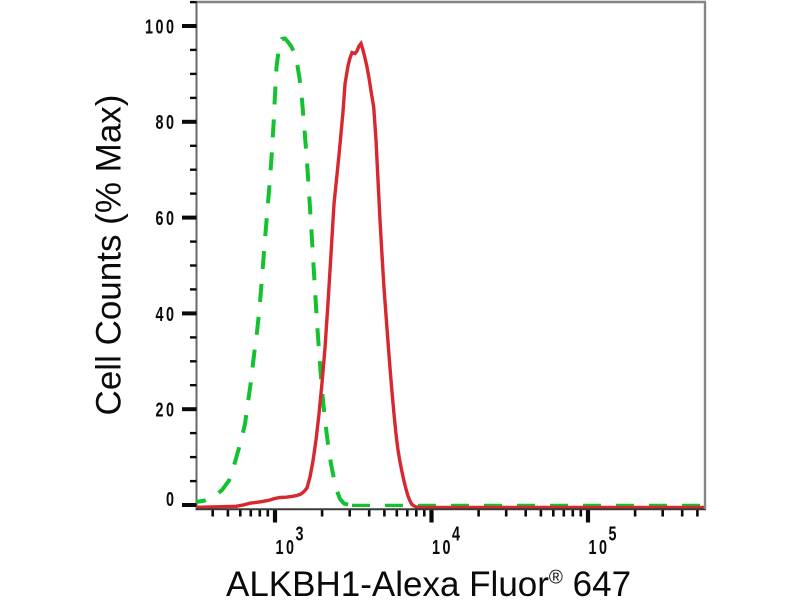 This screenshot has height=600, width=800. Describe the element at coordinates (428, 582) in the screenshot. I see `svg-text: ALKBH1-Alexa Fluor® 647` at that location.